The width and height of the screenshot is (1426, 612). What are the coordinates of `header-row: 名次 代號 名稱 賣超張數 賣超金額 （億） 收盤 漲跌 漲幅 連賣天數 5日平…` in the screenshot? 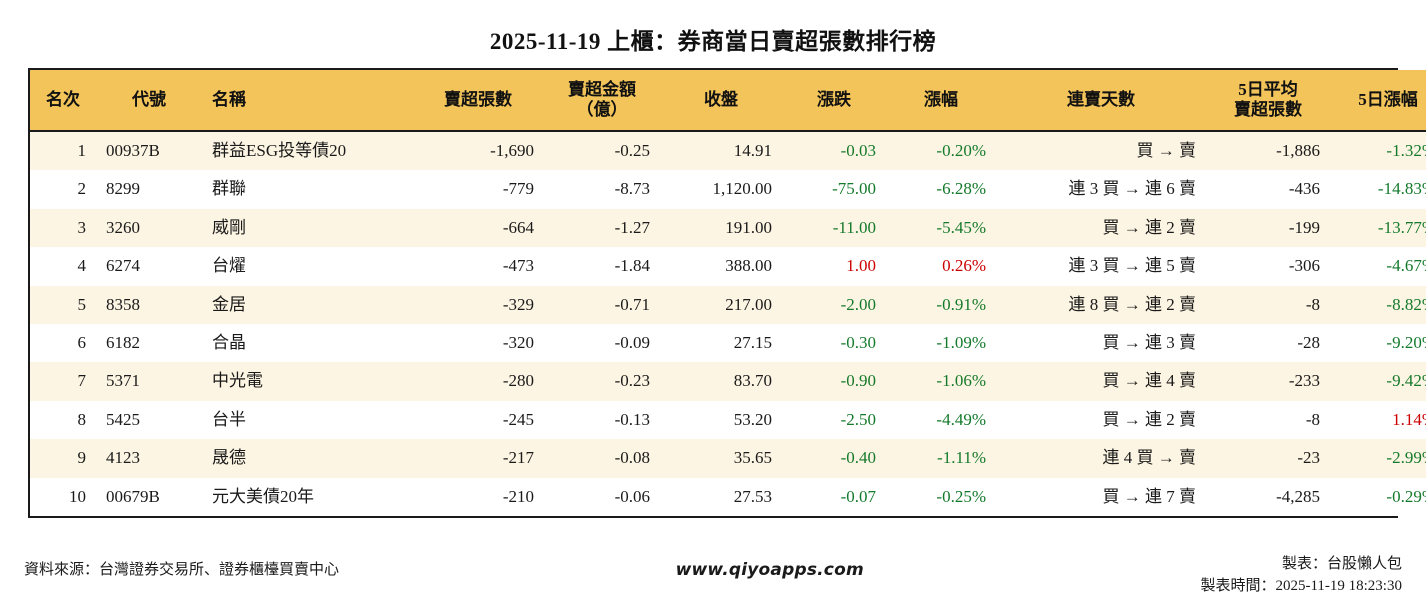 It's located at (728, 101).